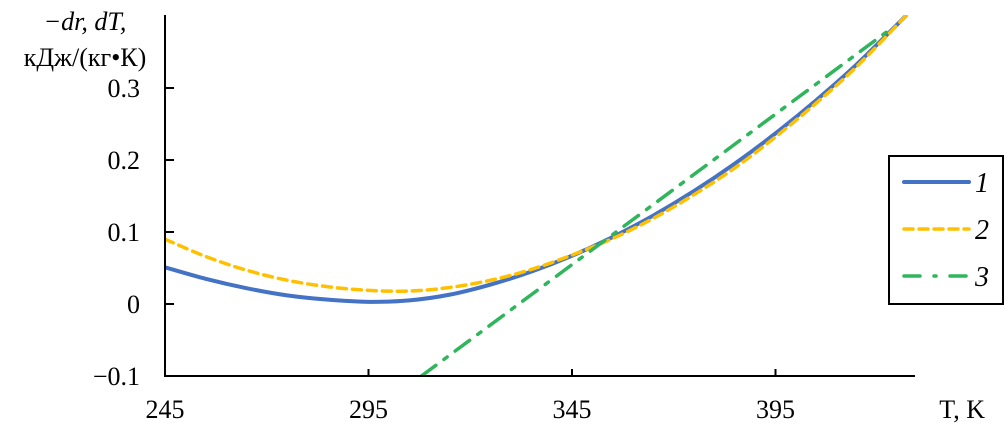  What do you see at coordinates (165, 409) in the screenshot?
I see `x-tick-label: 245` at bounding box center [165, 409].